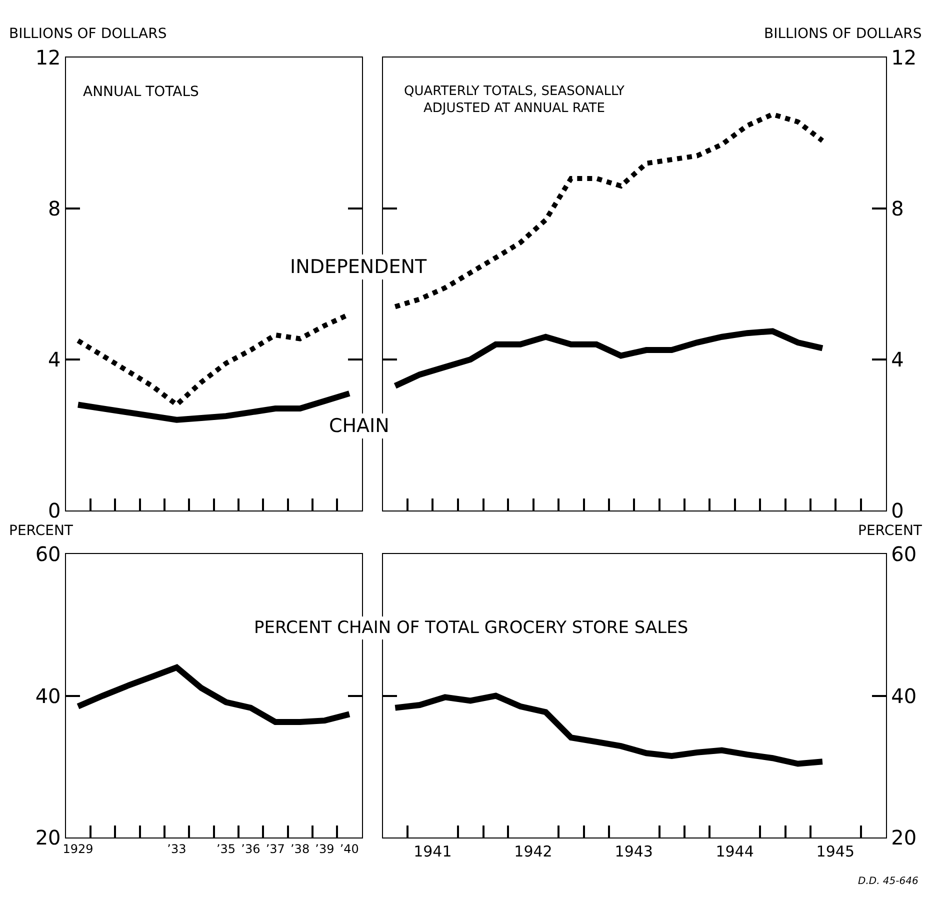 This screenshot has height=901, width=926. Describe the element at coordinates (324, 849) in the screenshot. I see `x-tick-label: ’39` at that location.